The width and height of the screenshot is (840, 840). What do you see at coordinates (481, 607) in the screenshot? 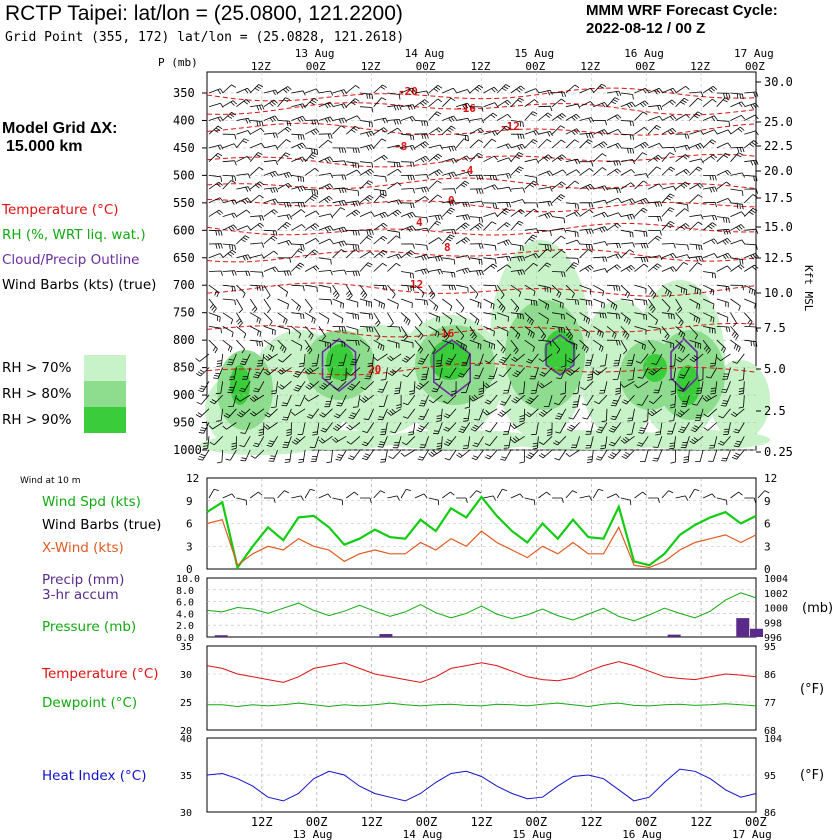
I see `pressure-line` at bounding box center [481, 607].